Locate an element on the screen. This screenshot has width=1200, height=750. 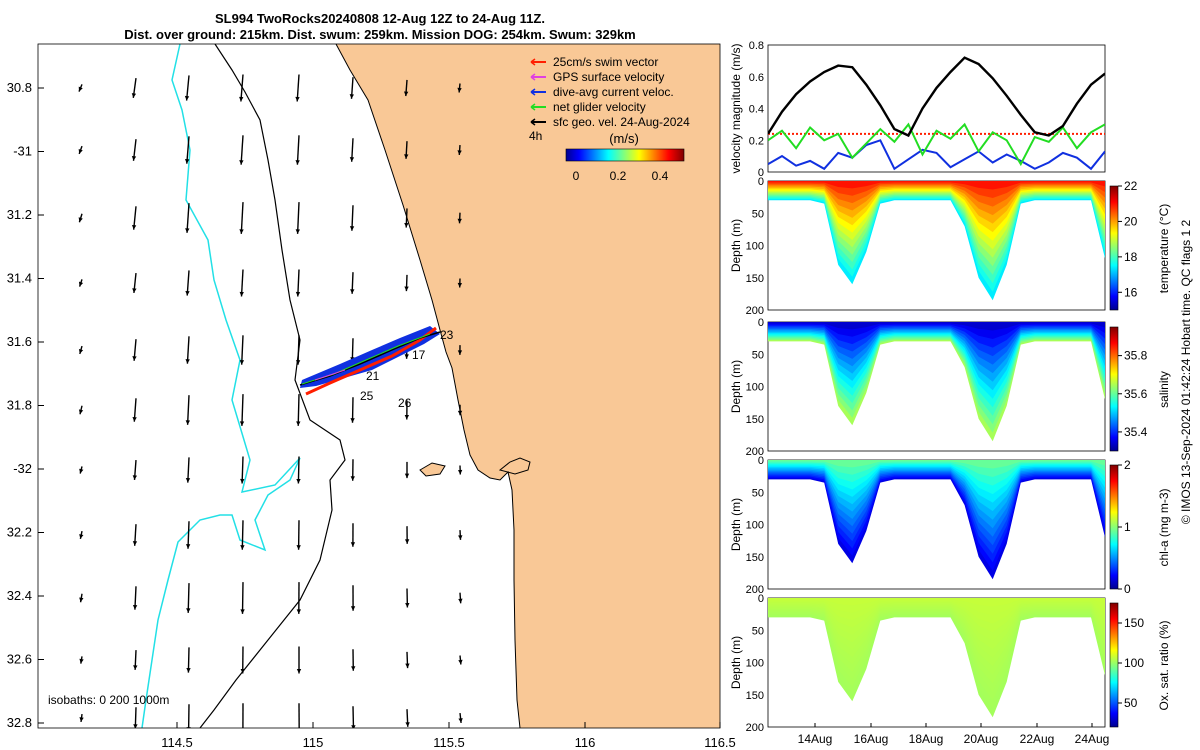
map-ytick: 32.2 is located at coordinates (19, 532).